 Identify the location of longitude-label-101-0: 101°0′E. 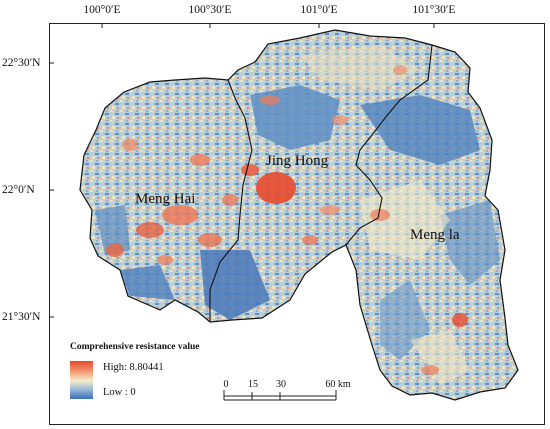
(319, 10).